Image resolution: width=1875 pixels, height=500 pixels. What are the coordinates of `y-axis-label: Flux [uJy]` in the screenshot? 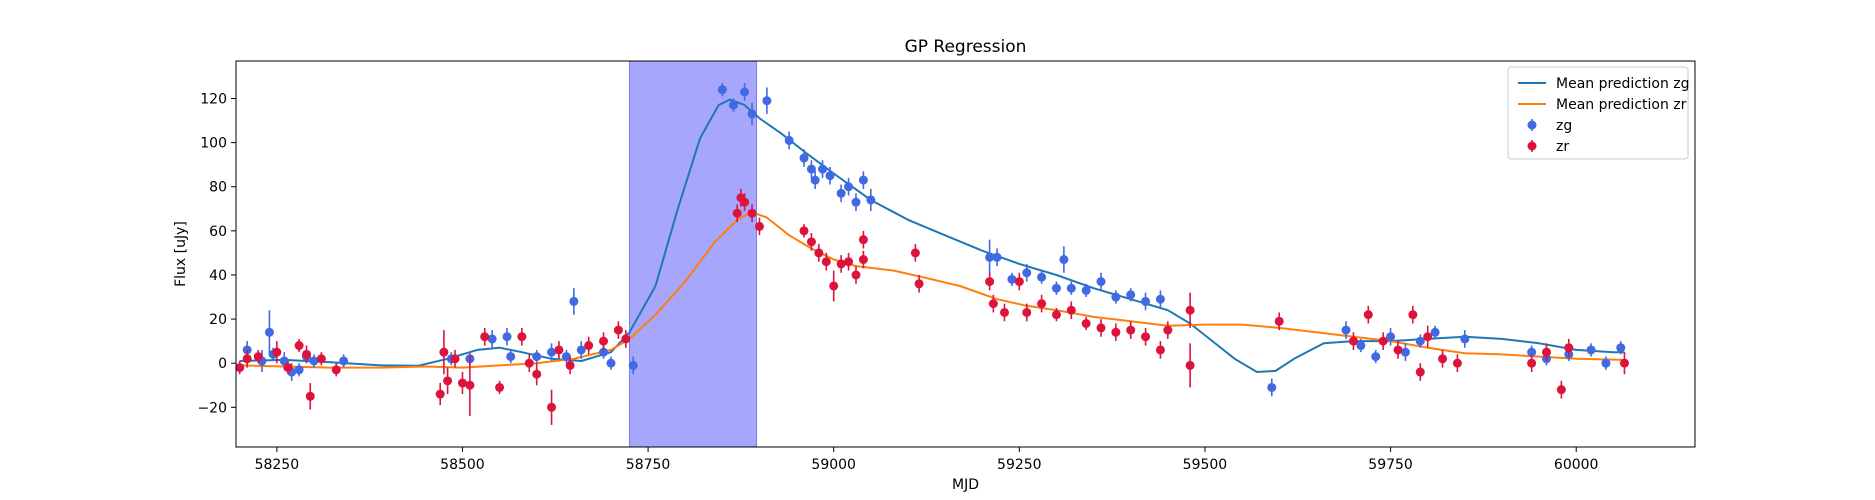 It's located at (181, 254).